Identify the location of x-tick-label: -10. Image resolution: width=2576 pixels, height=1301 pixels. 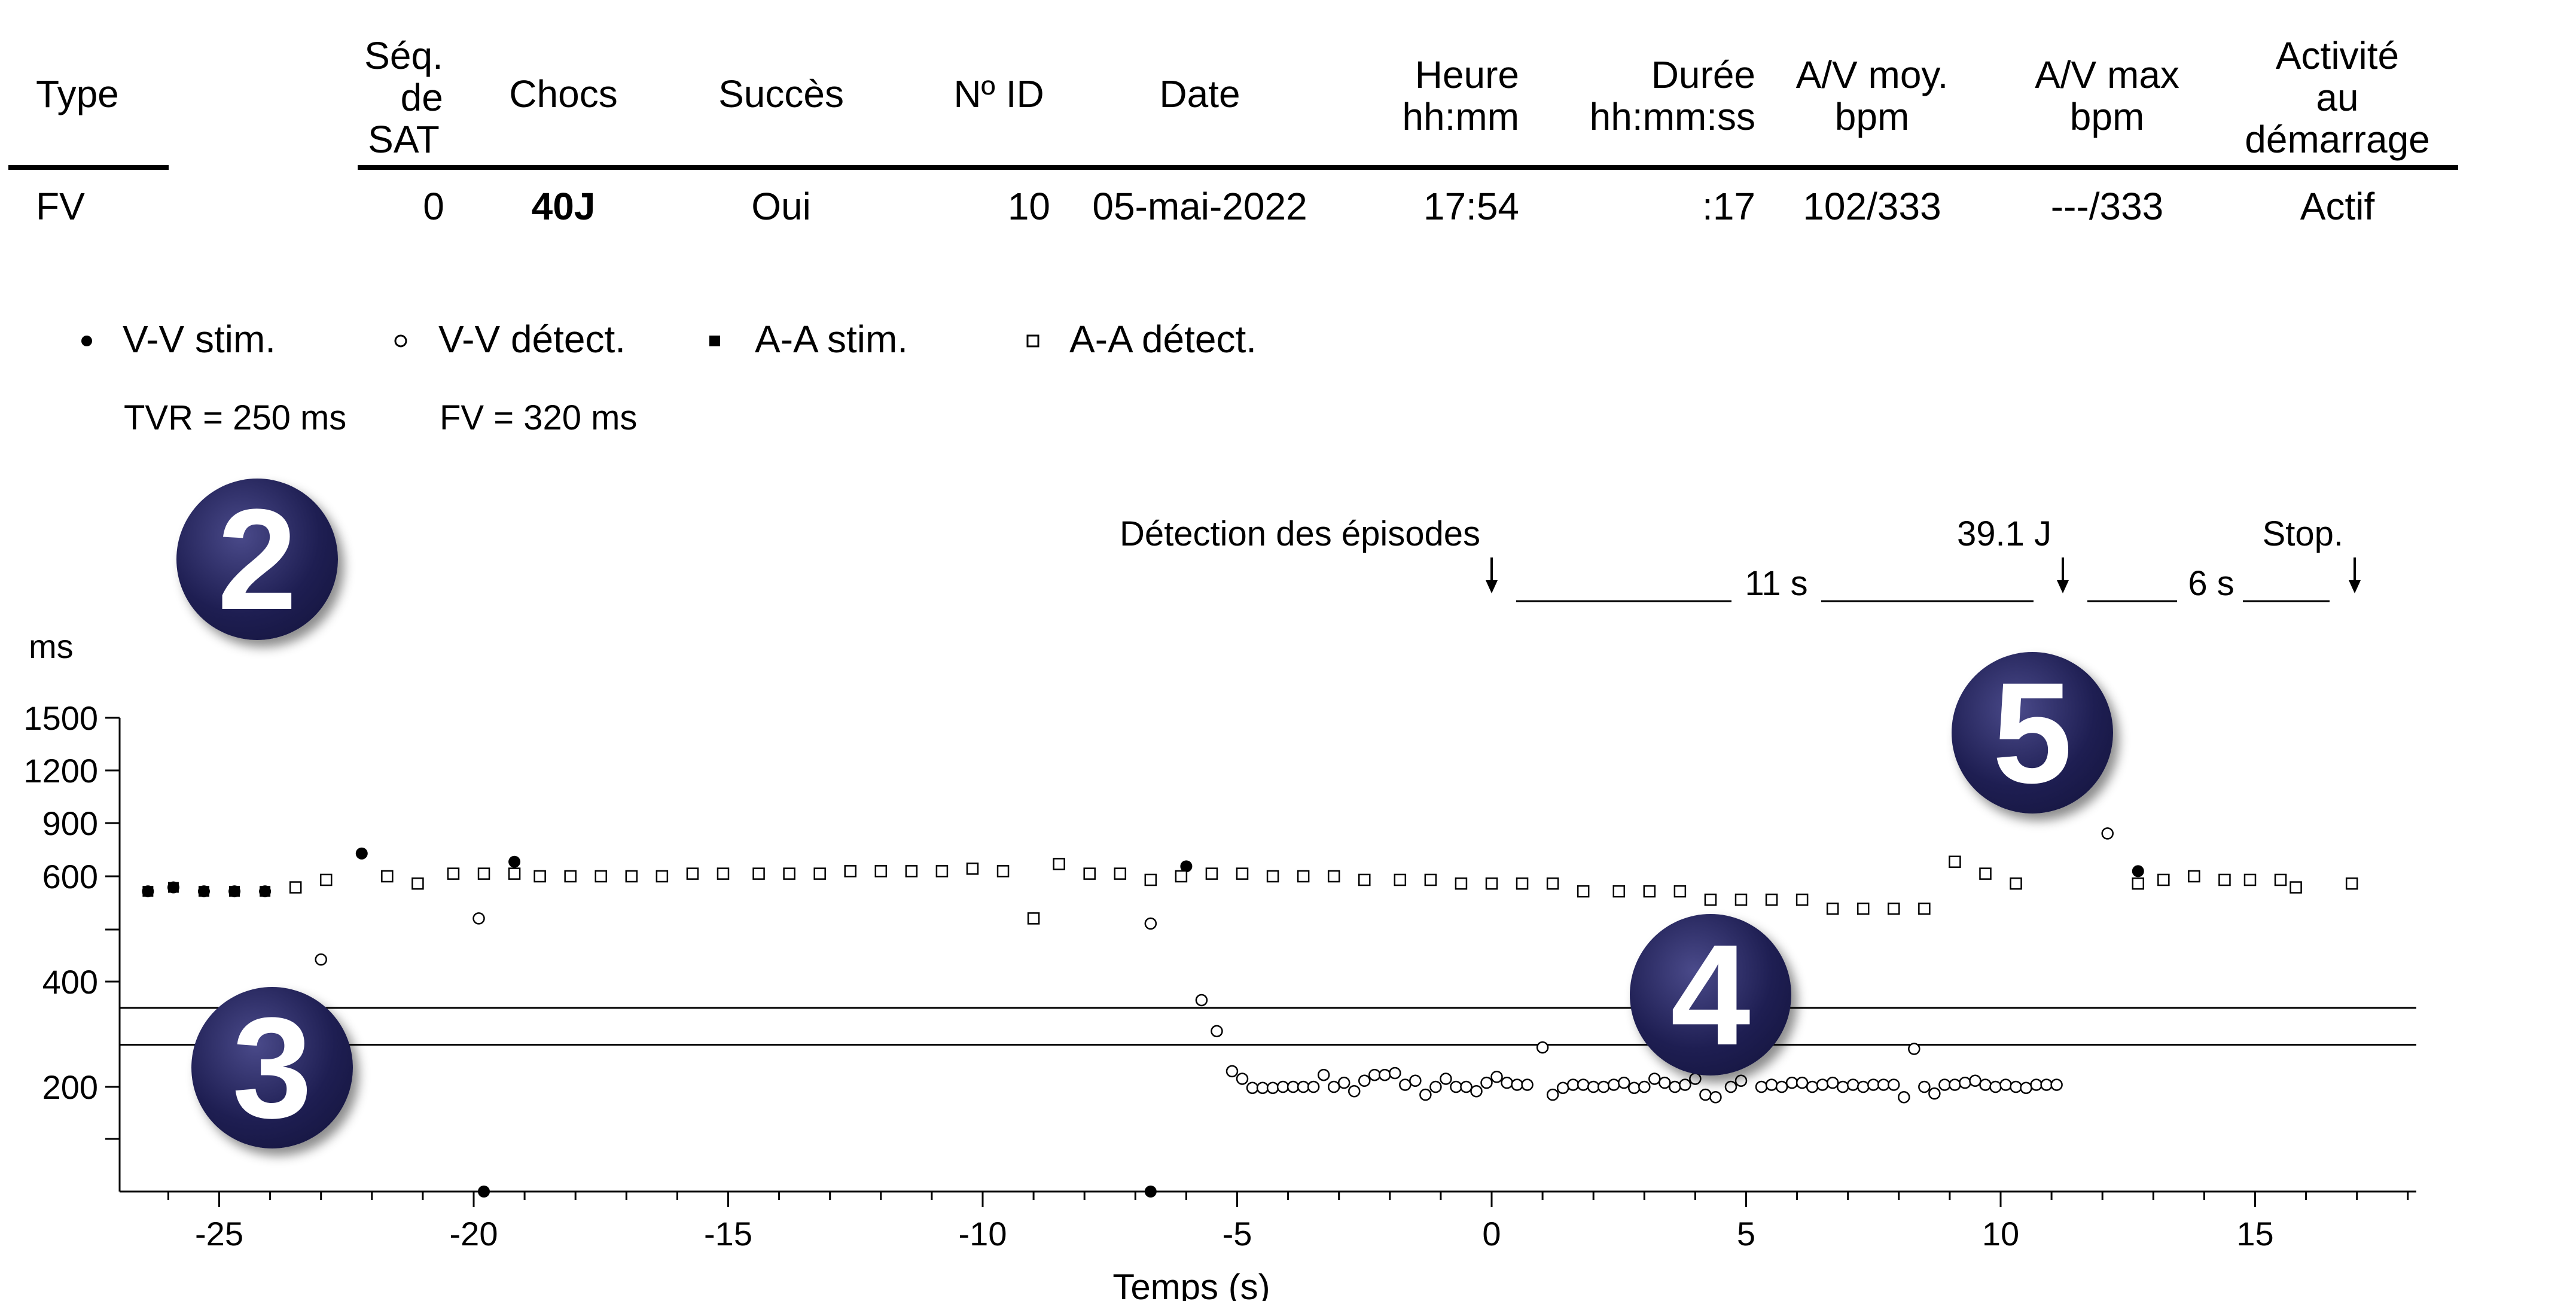
(983, 1234).